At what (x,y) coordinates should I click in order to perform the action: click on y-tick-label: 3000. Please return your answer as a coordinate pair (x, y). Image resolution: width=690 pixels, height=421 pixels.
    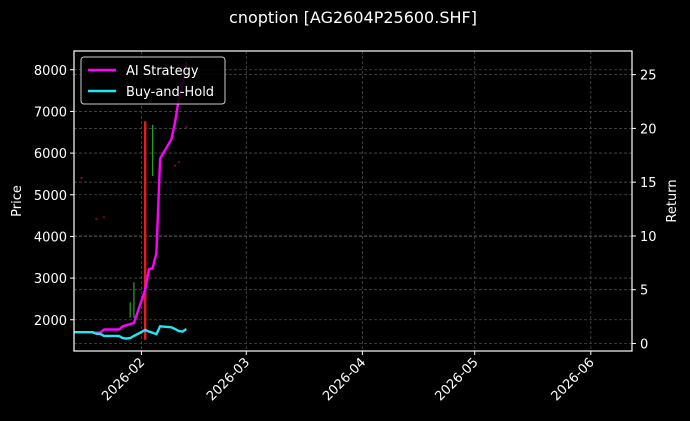
    Looking at the image, I should click on (50, 279).